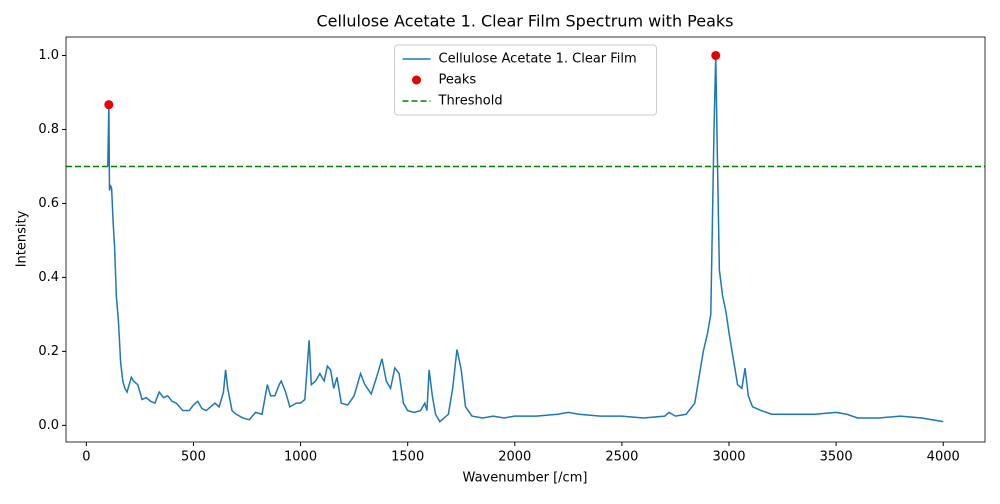  Describe the element at coordinates (621, 457) in the screenshot. I see `x-tick-label: 2500` at that location.